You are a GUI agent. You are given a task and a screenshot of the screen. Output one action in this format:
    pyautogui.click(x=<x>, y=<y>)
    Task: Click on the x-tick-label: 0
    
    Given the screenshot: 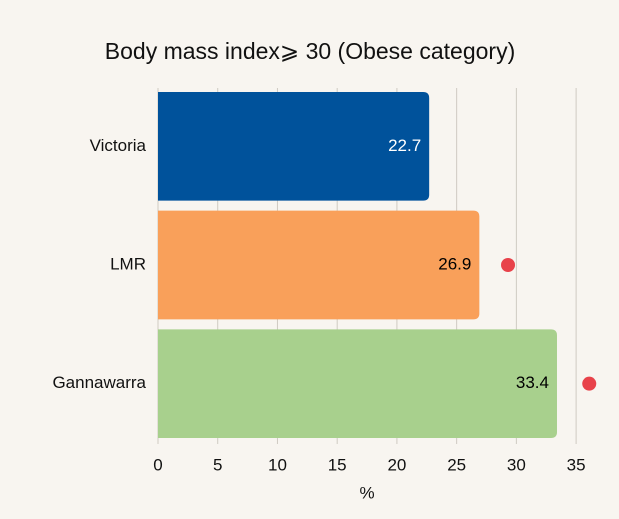 What is the action you would take?
    pyautogui.click(x=157, y=464)
    